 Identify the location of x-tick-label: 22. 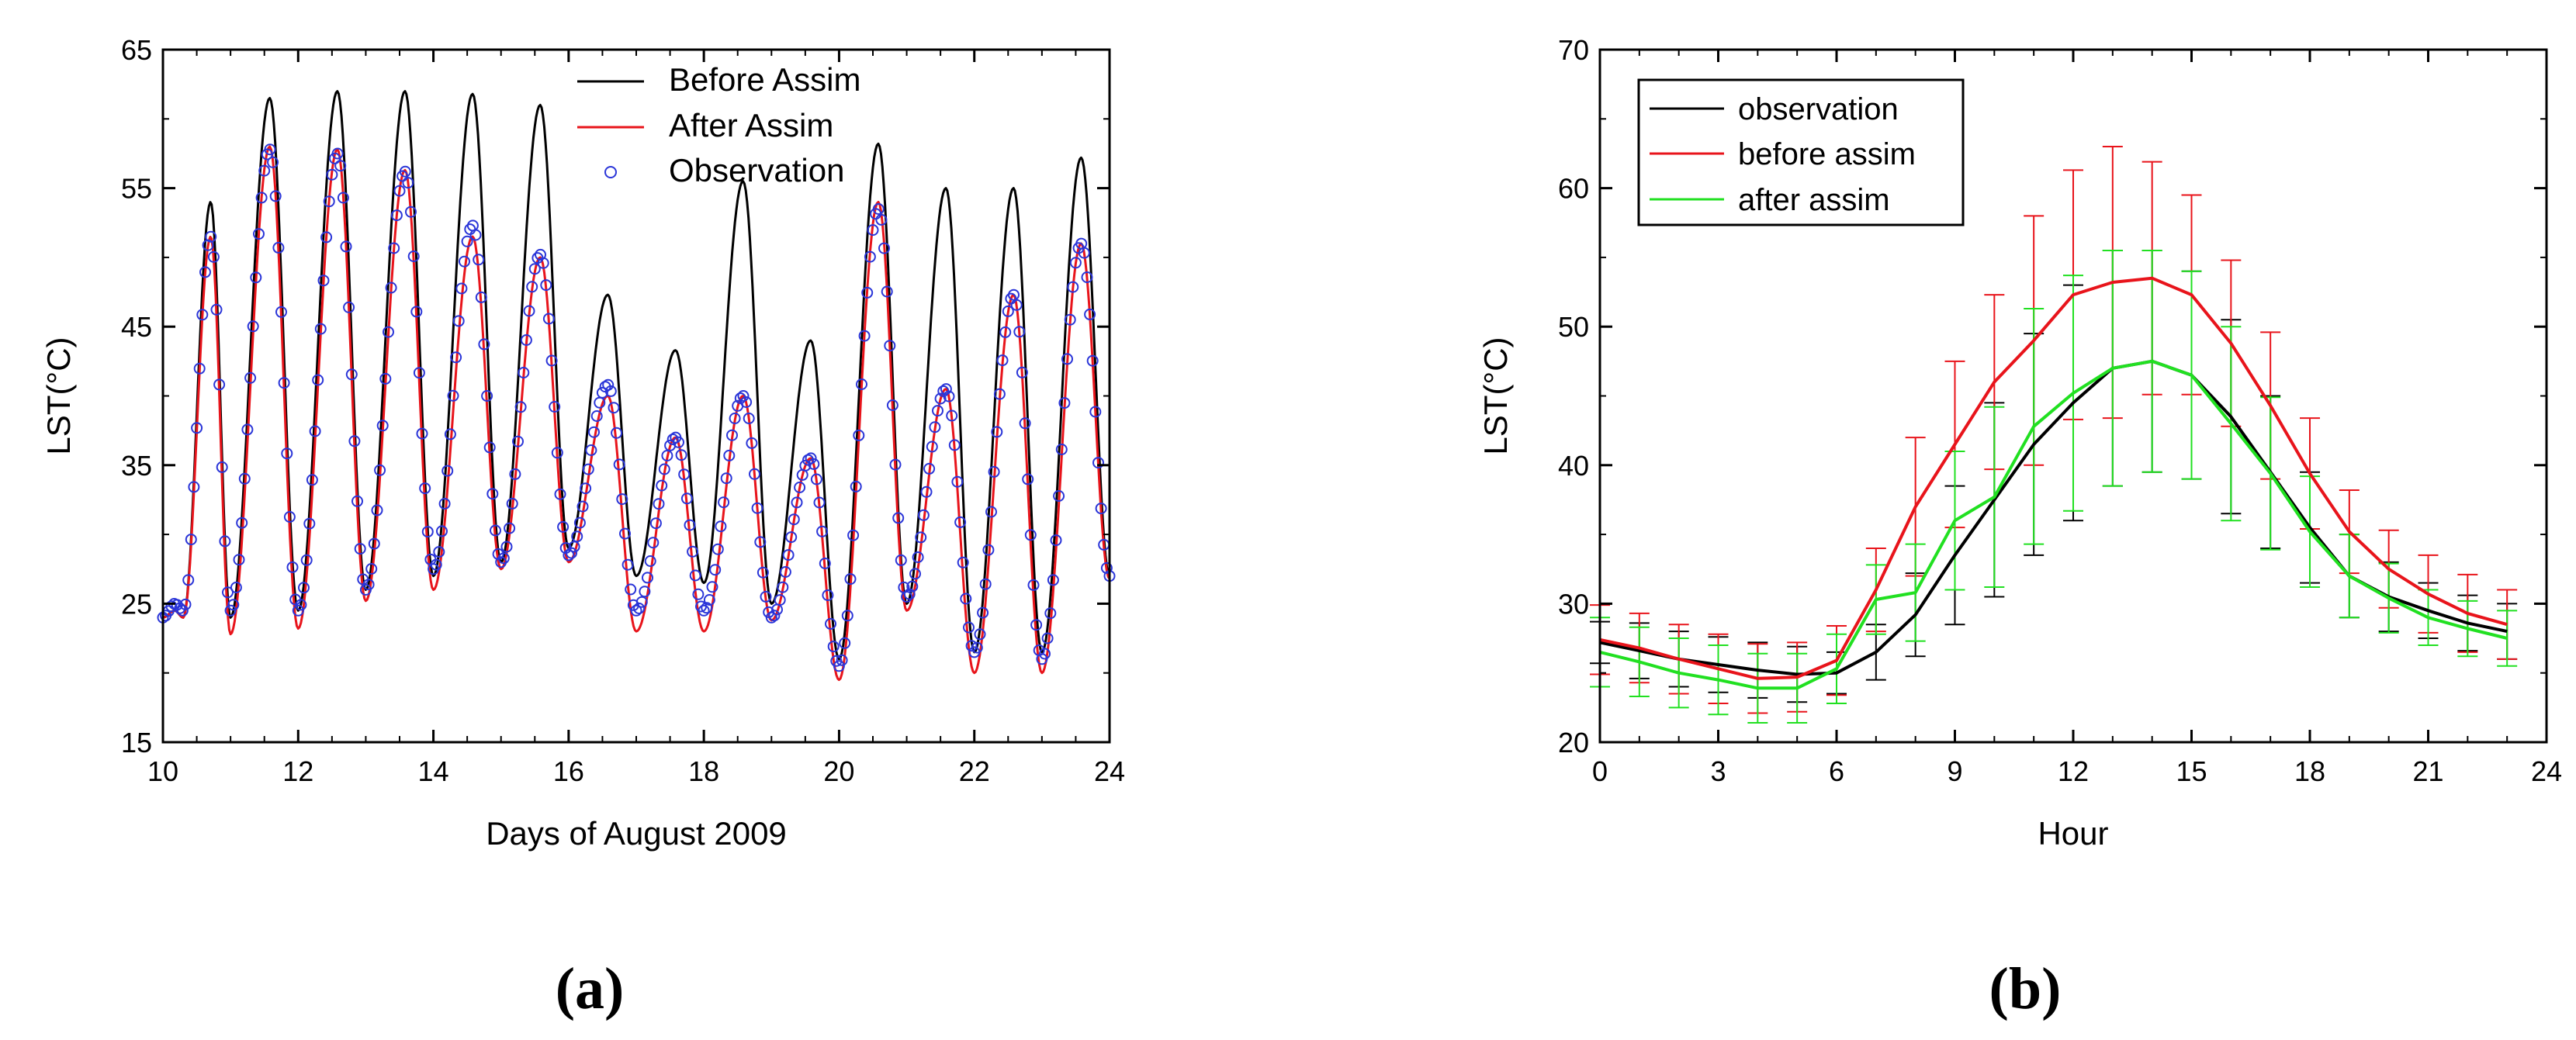
(974, 771).